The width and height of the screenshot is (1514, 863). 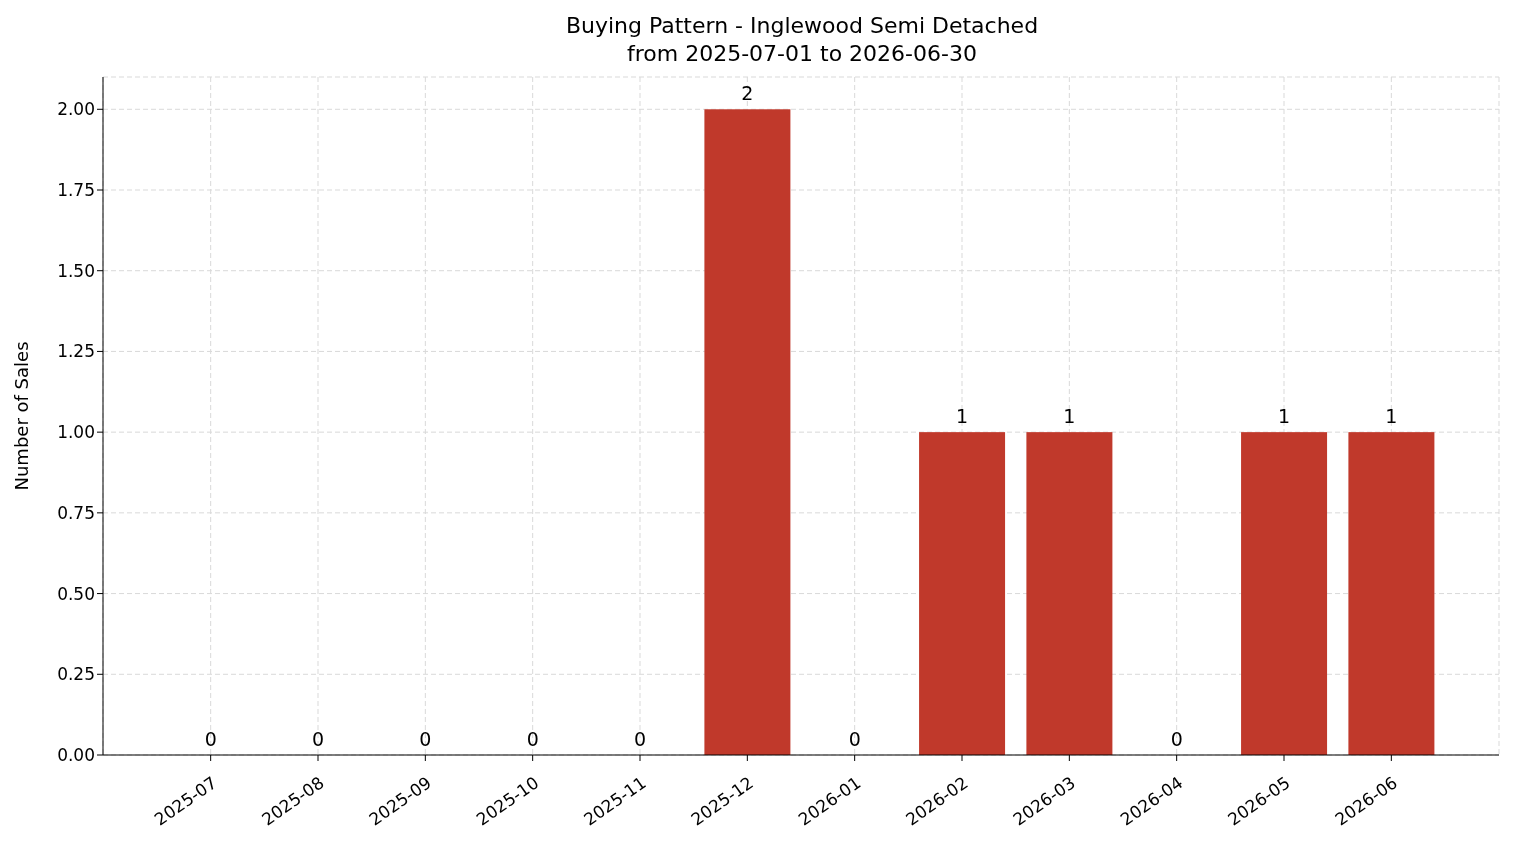 I want to click on chart-subtitle: from 2025-07-01 to 2026-06-30, so click(x=802, y=54).